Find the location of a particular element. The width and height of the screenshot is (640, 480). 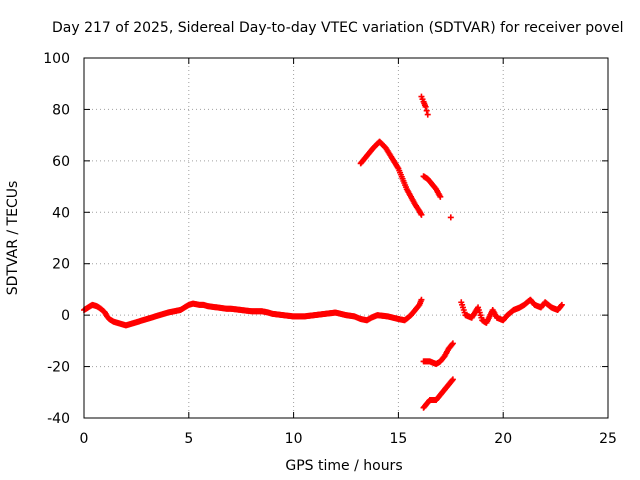

y-tick-label: 40 is located at coordinates (61, 213).